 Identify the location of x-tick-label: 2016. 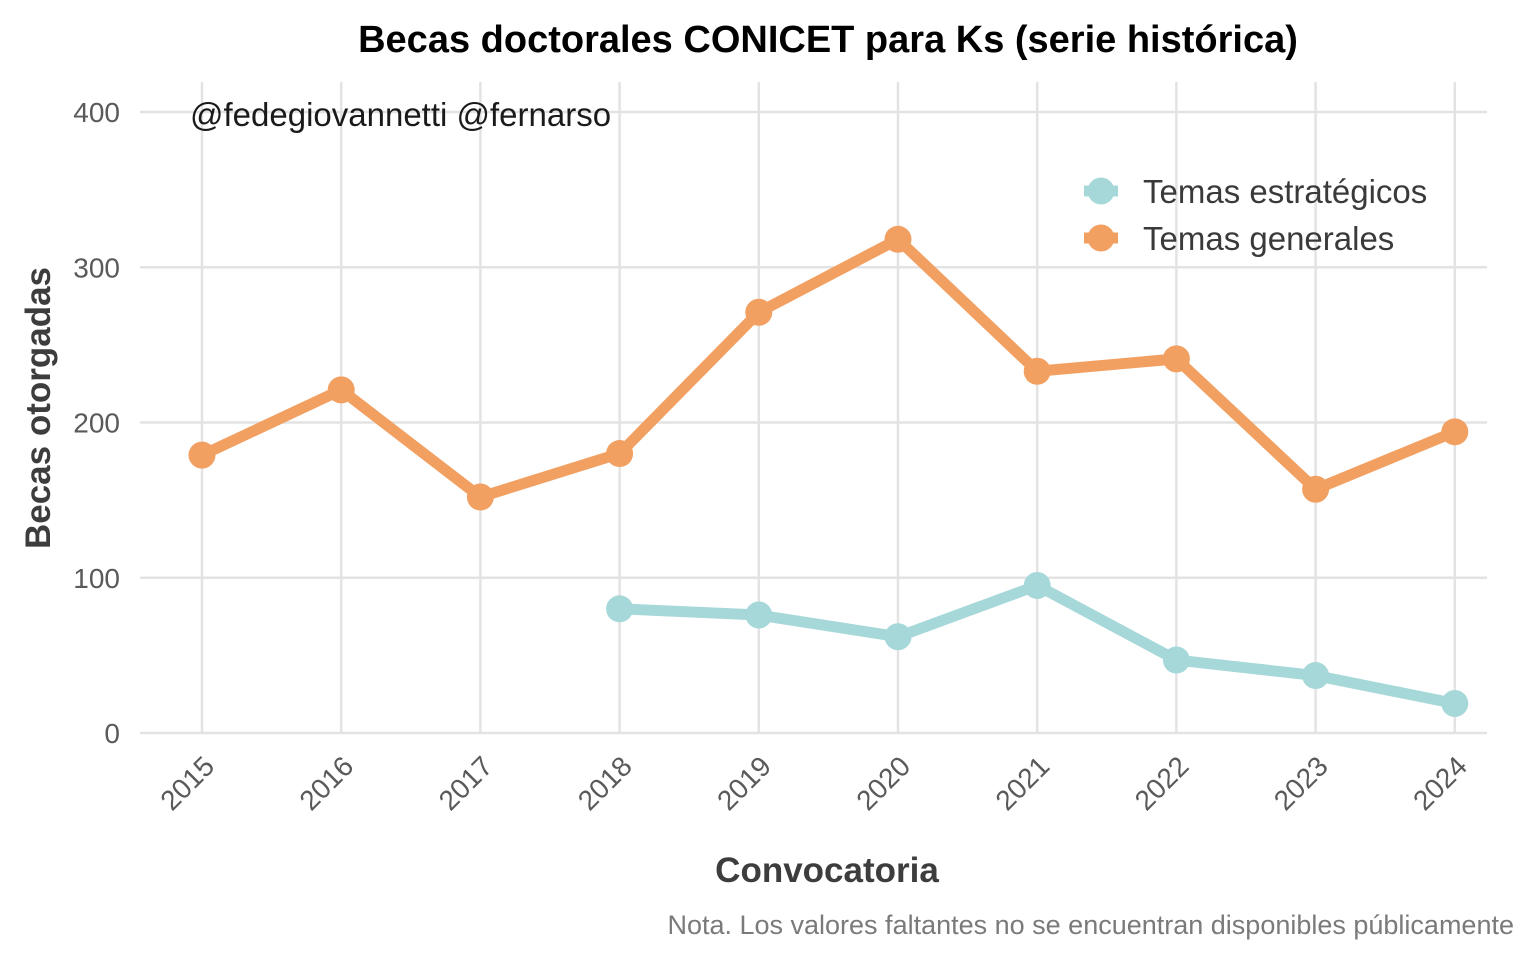
(326, 783).